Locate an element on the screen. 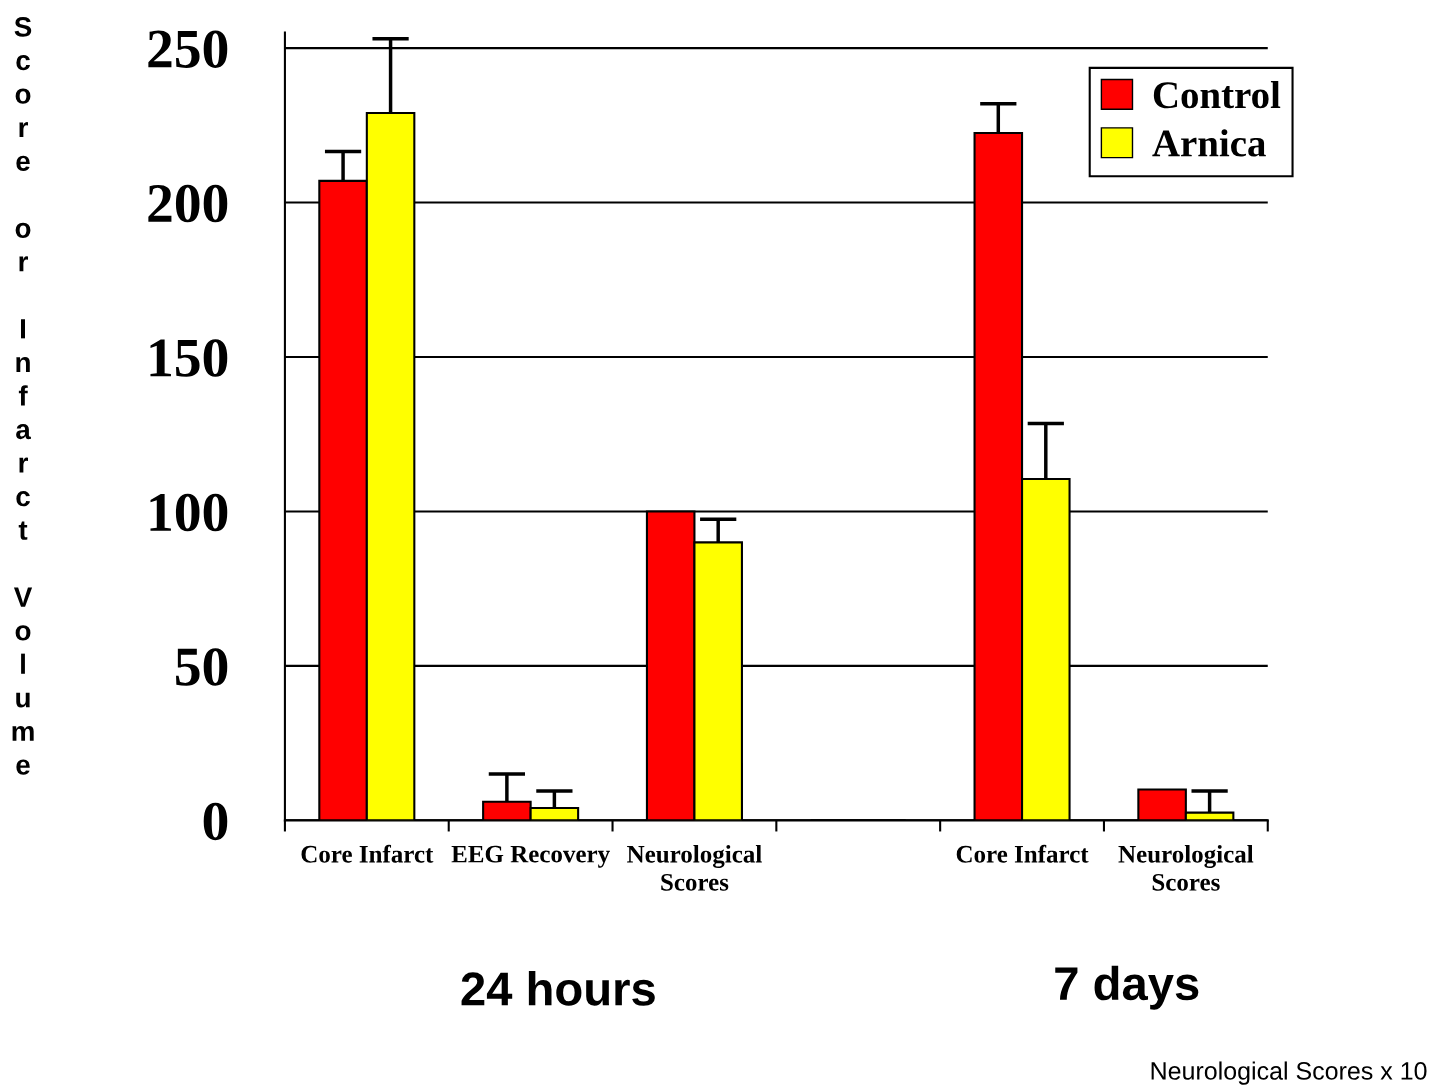  y-tick-label: 100 is located at coordinates (189, 512).